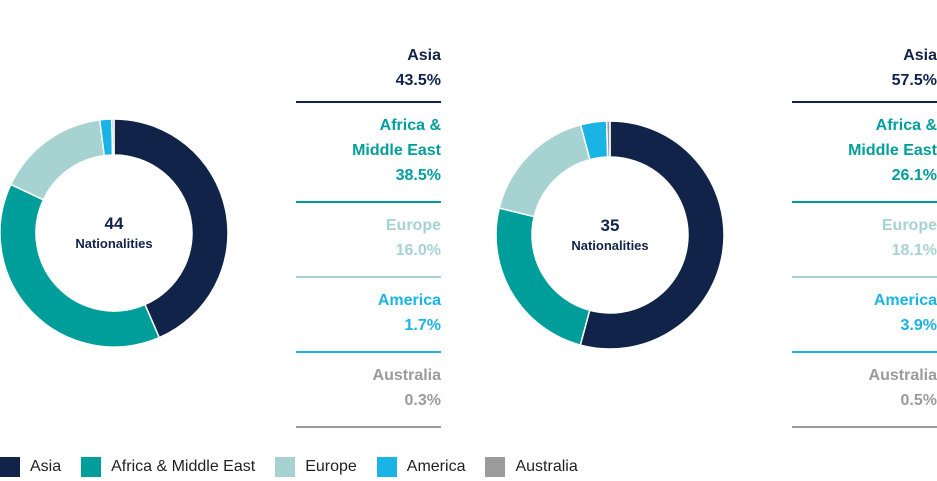 This screenshot has width=937, height=481. What do you see at coordinates (183, 466) in the screenshot?
I see `legend-label: Africa & Middle East` at bounding box center [183, 466].